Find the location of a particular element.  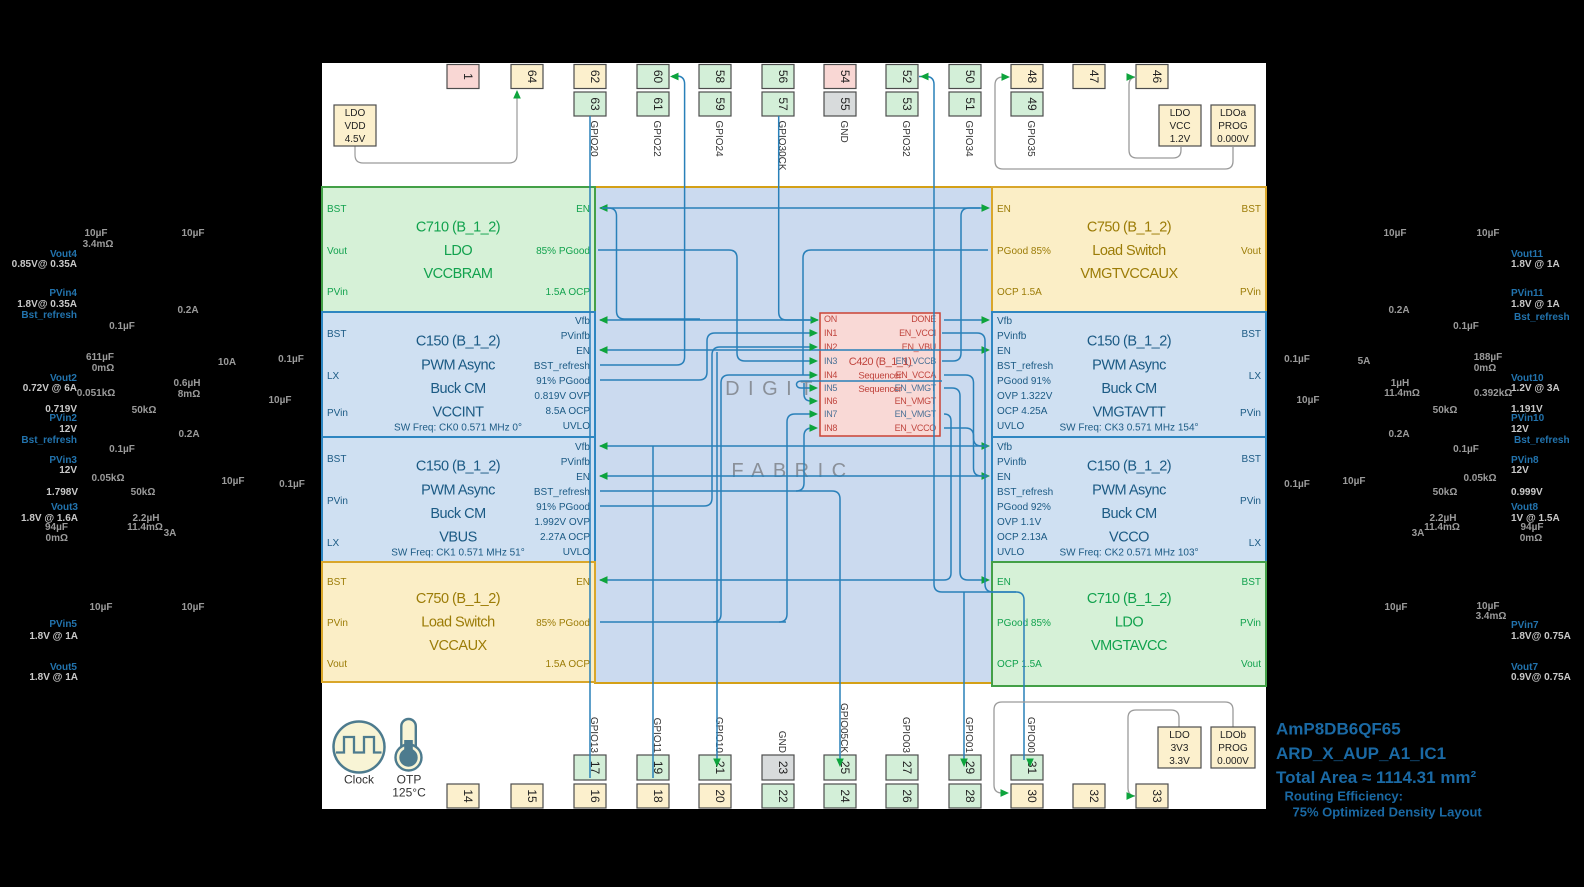

svg-text: 1.798V is located at coordinates (62, 492).